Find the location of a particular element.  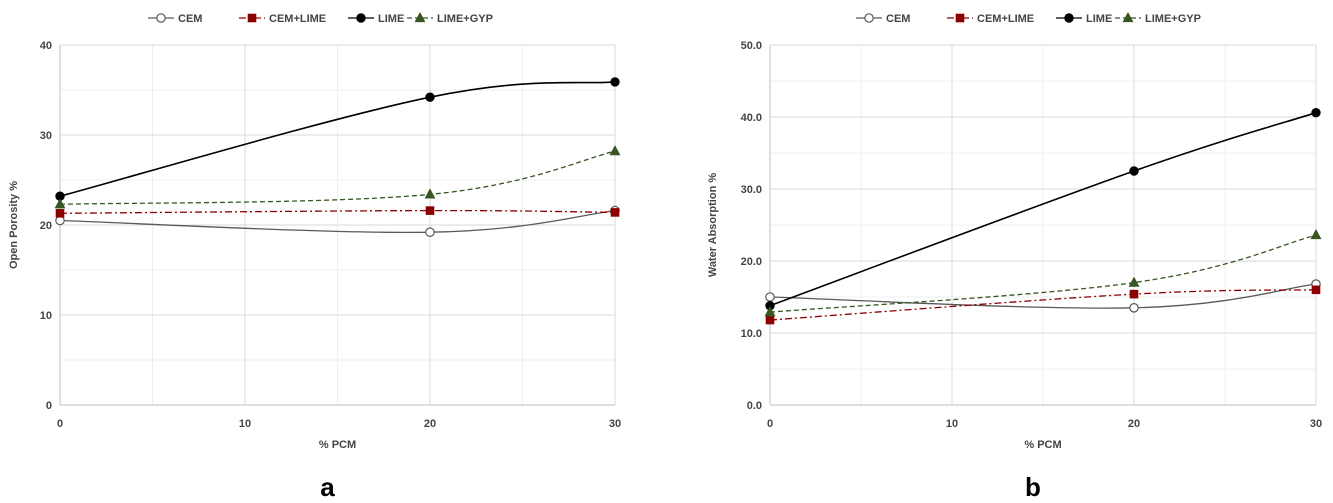

y-axis-title: Open Porosity % is located at coordinates (14, 225).